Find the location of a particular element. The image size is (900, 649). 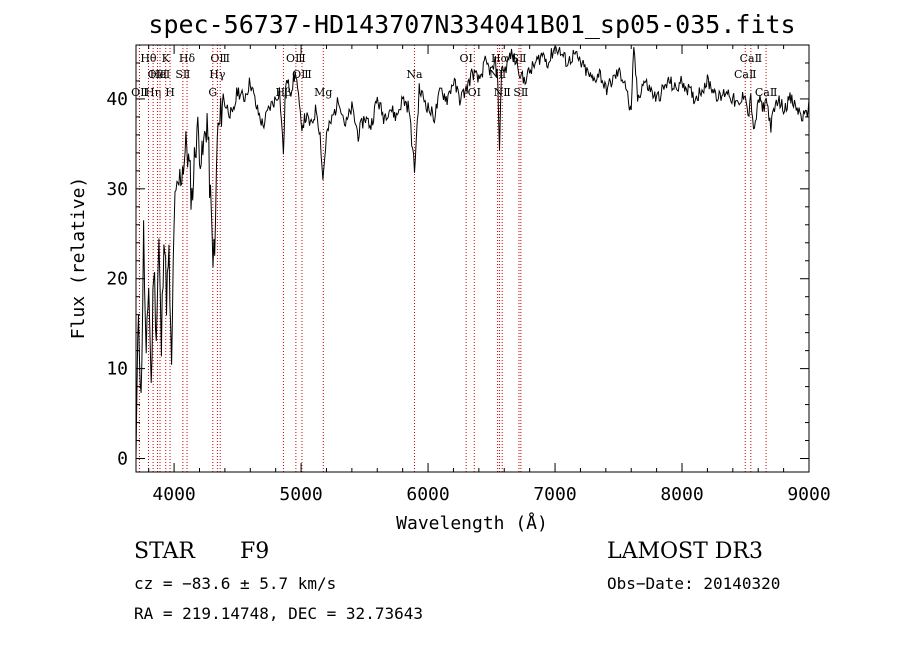

redshift-readout: cz = −83.6 ± 5.7 km/s is located at coordinates (235, 583).